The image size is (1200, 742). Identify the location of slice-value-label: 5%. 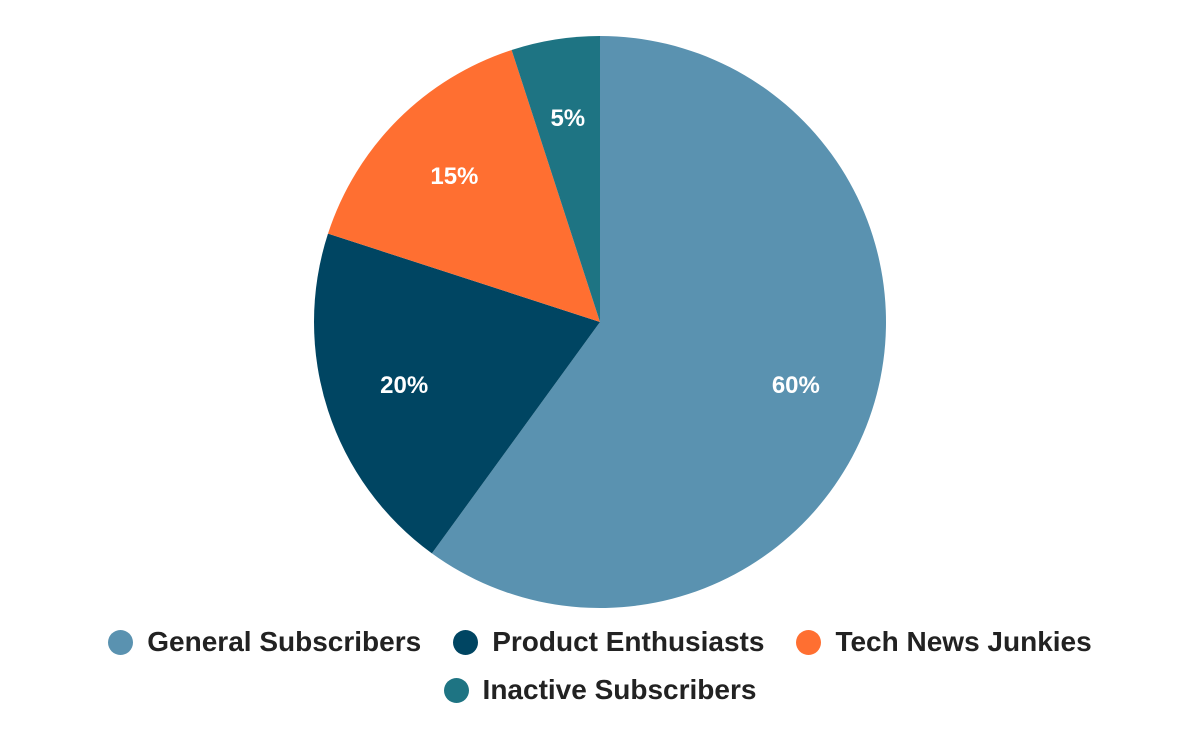
(567, 118).